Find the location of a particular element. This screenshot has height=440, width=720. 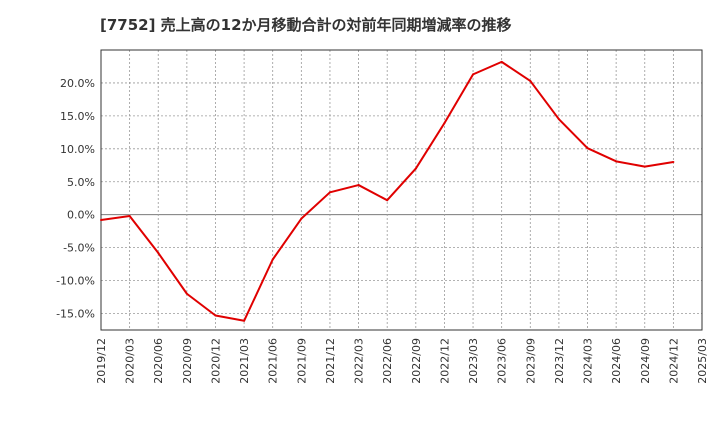

x-tick-label: 2024/12 is located at coordinates (673, 361).